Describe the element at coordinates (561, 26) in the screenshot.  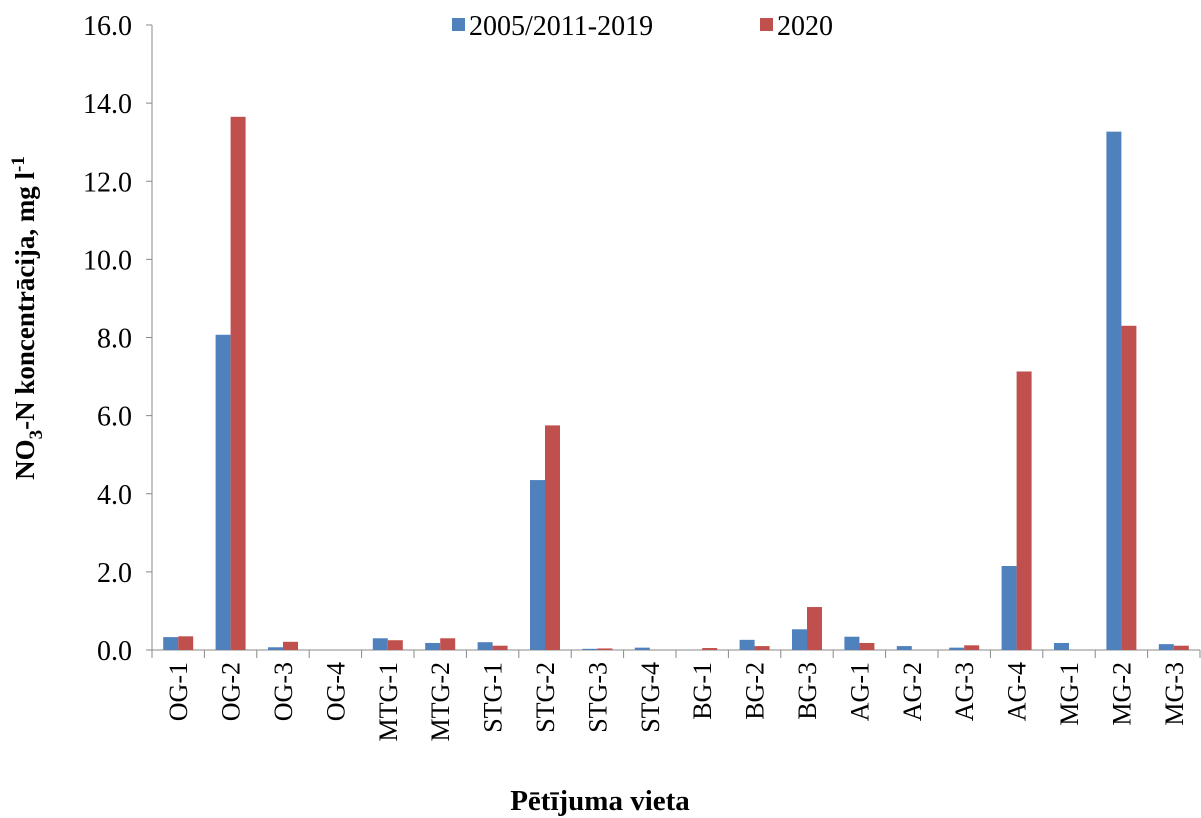
I see `legend-label: 2005/2011-2019` at that location.